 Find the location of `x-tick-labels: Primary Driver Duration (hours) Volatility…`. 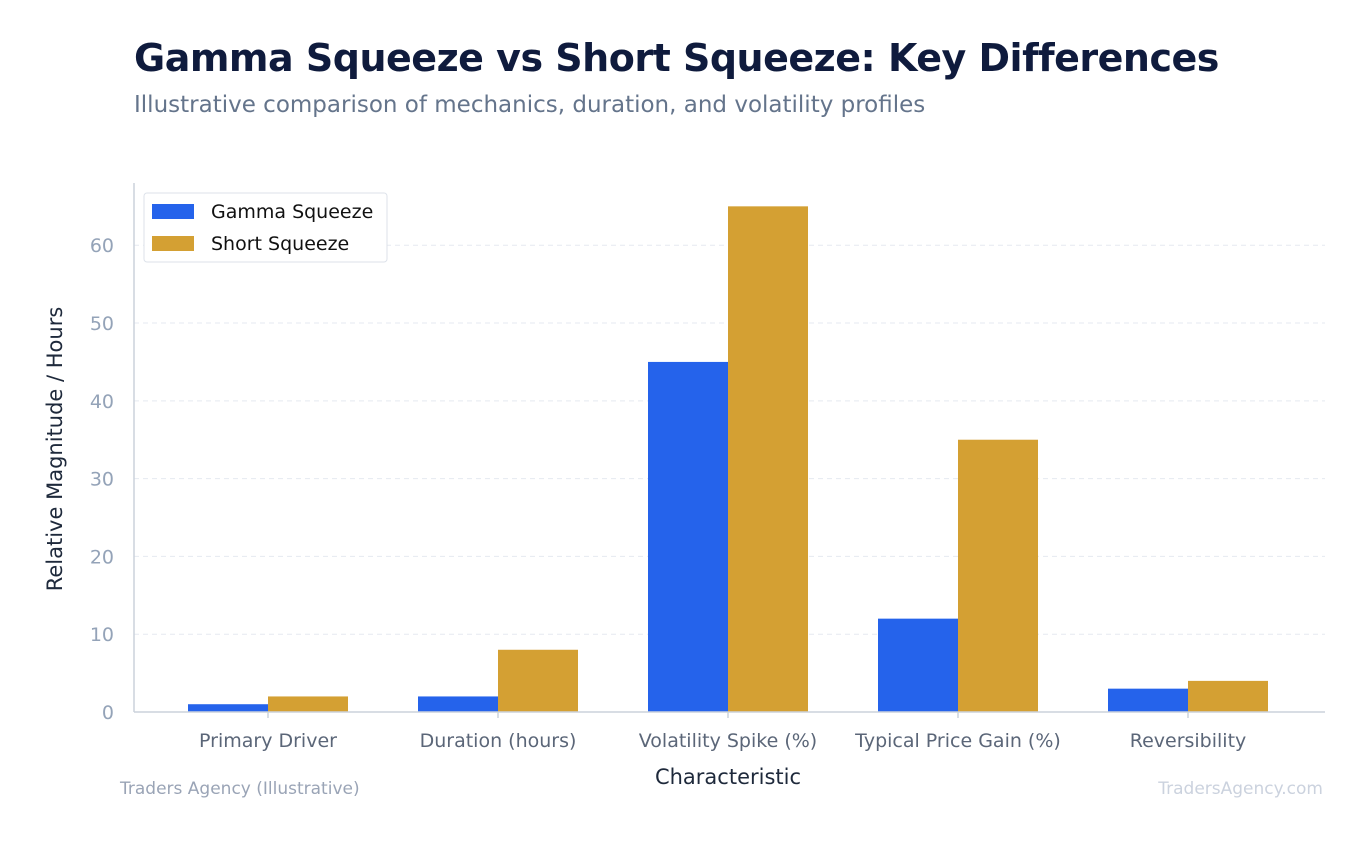

x-tick-labels: Primary Driver Duration (hours) Volatility… is located at coordinates (722, 741).